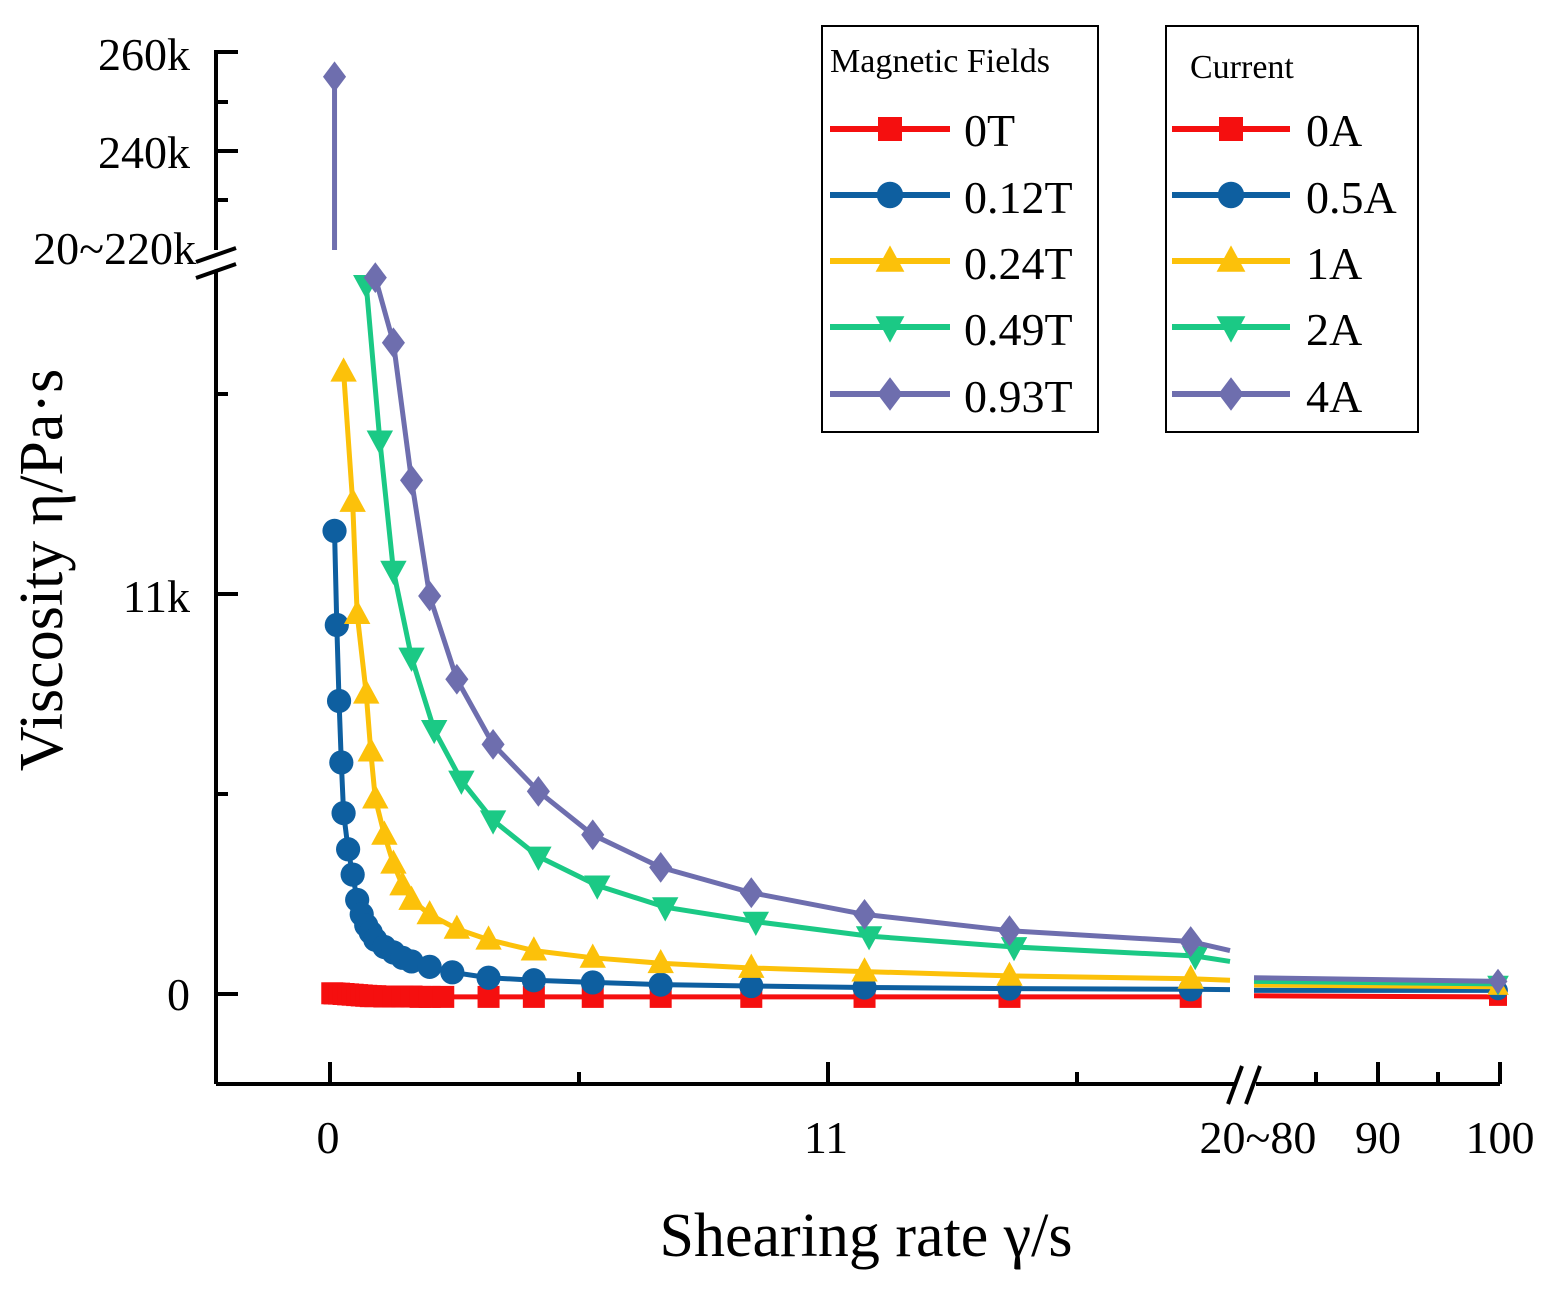  I want to click on legend-label-049t: 0.49T, so click(1018, 329).